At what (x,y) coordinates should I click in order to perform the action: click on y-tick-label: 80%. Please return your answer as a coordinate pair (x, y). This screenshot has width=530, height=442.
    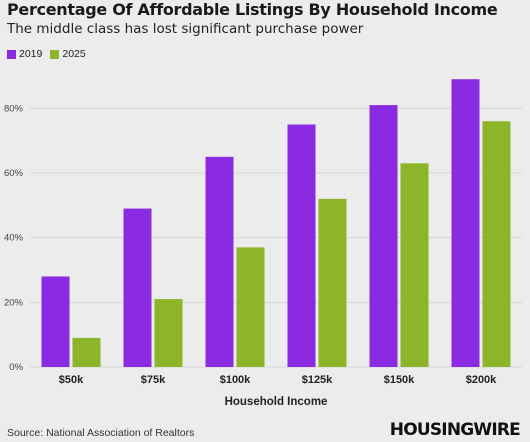
    Looking at the image, I should click on (14, 108).